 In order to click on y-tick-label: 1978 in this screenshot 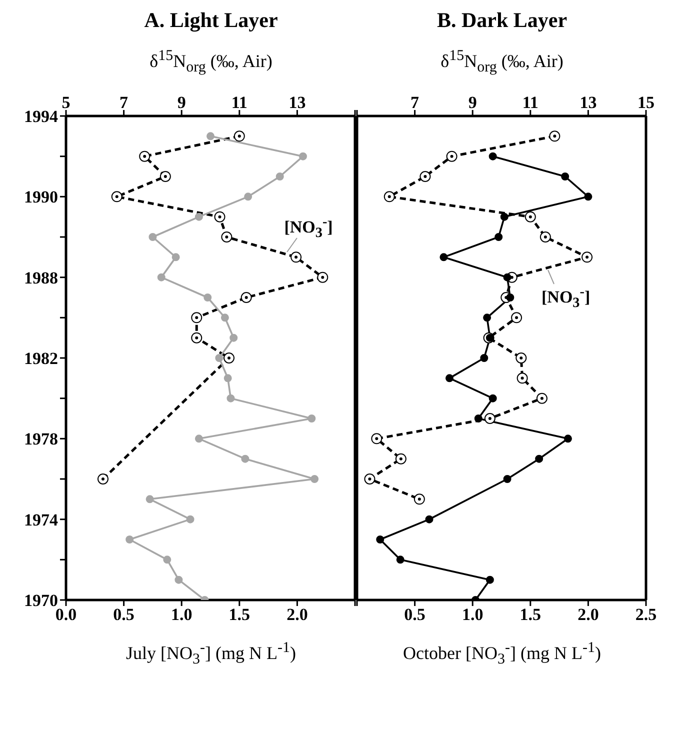, I will do `click(41, 439)`.